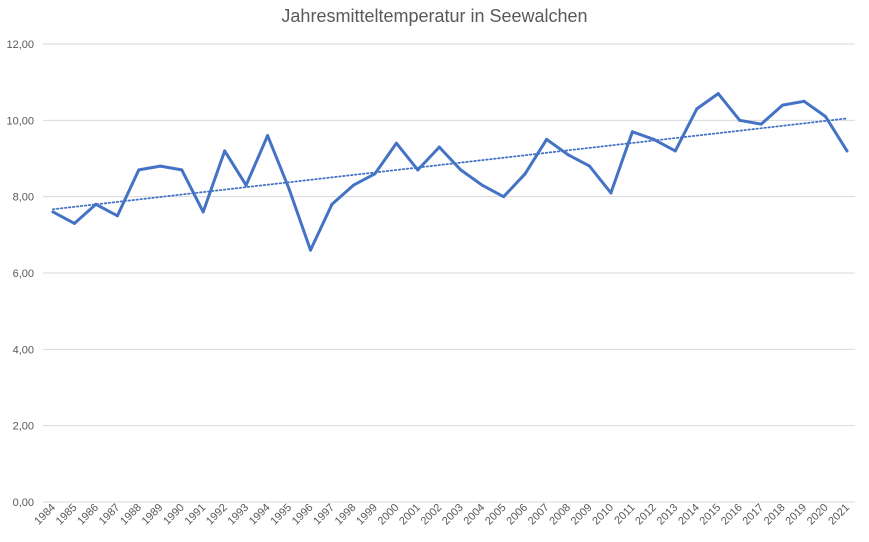 Image resolution: width=869 pixels, height=542 pixels. I want to click on y-tick-label: 4,00, so click(23, 350).